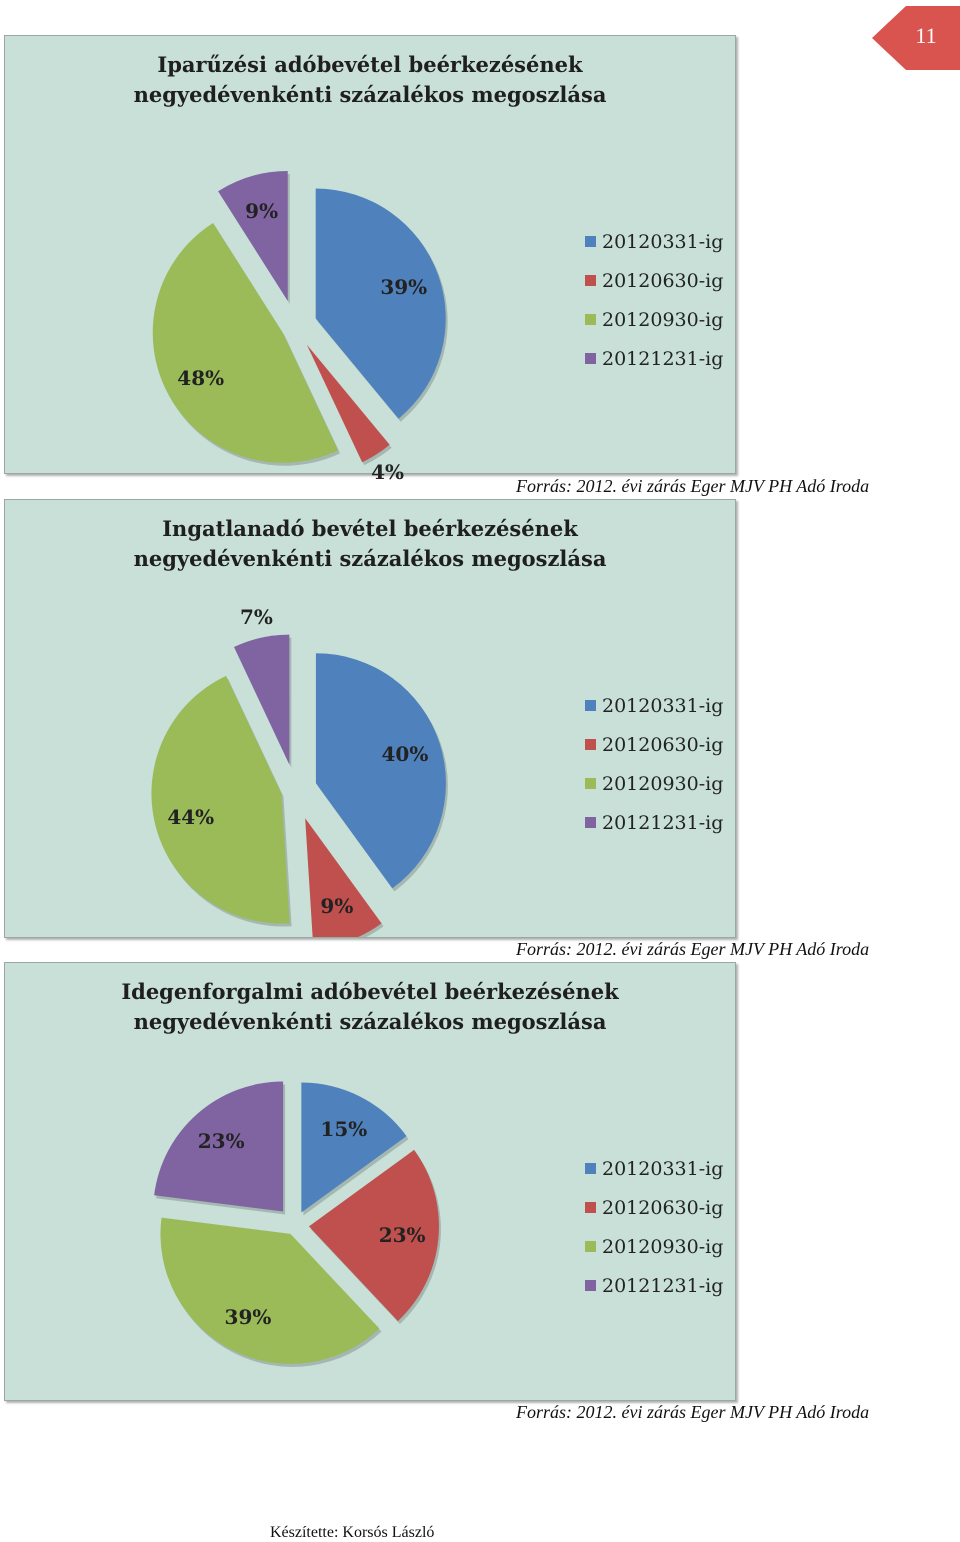 This screenshot has width=960, height=1542. I want to click on chart-title-line-1: Idegenforgalmi adóbevétel beérkezésének, so click(370, 991).